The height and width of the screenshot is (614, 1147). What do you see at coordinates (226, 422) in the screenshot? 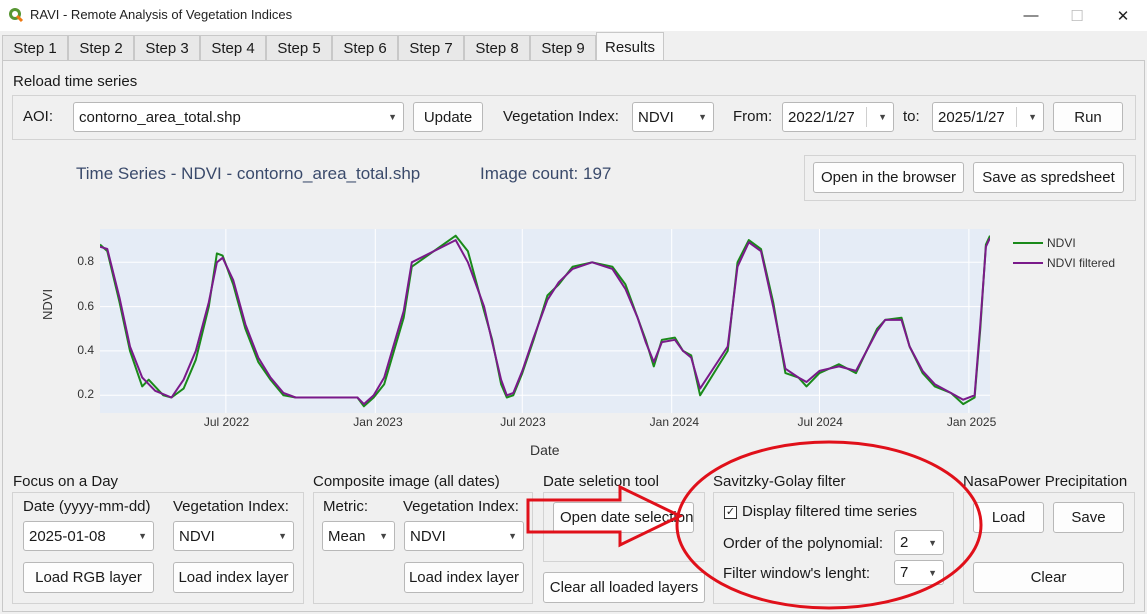
I see `x-tick-label: Jul 2022` at bounding box center [226, 422].